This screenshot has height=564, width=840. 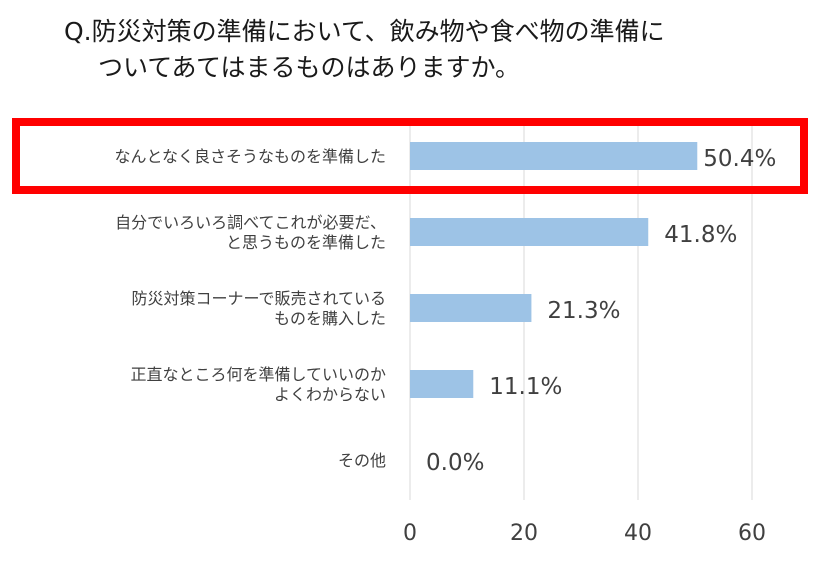 What do you see at coordinates (330, 318) in the screenshot?
I see `category-label: ものを購入した` at bounding box center [330, 318].